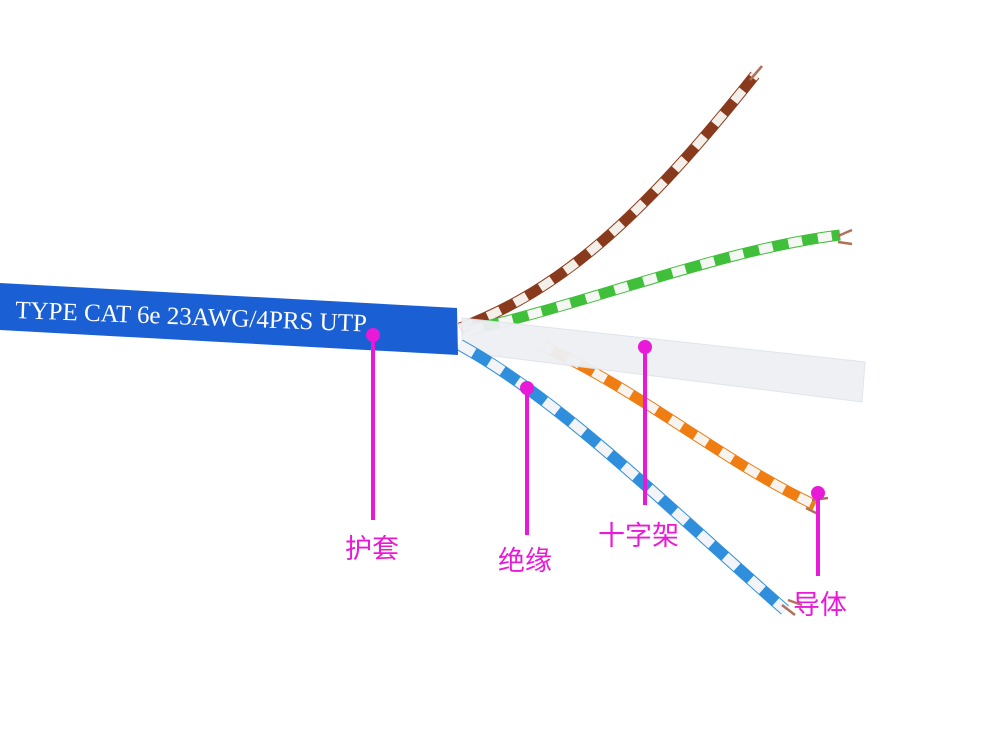  What do you see at coordinates (818, 493) in the screenshot?
I see `conductor-leader-dot` at bounding box center [818, 493].